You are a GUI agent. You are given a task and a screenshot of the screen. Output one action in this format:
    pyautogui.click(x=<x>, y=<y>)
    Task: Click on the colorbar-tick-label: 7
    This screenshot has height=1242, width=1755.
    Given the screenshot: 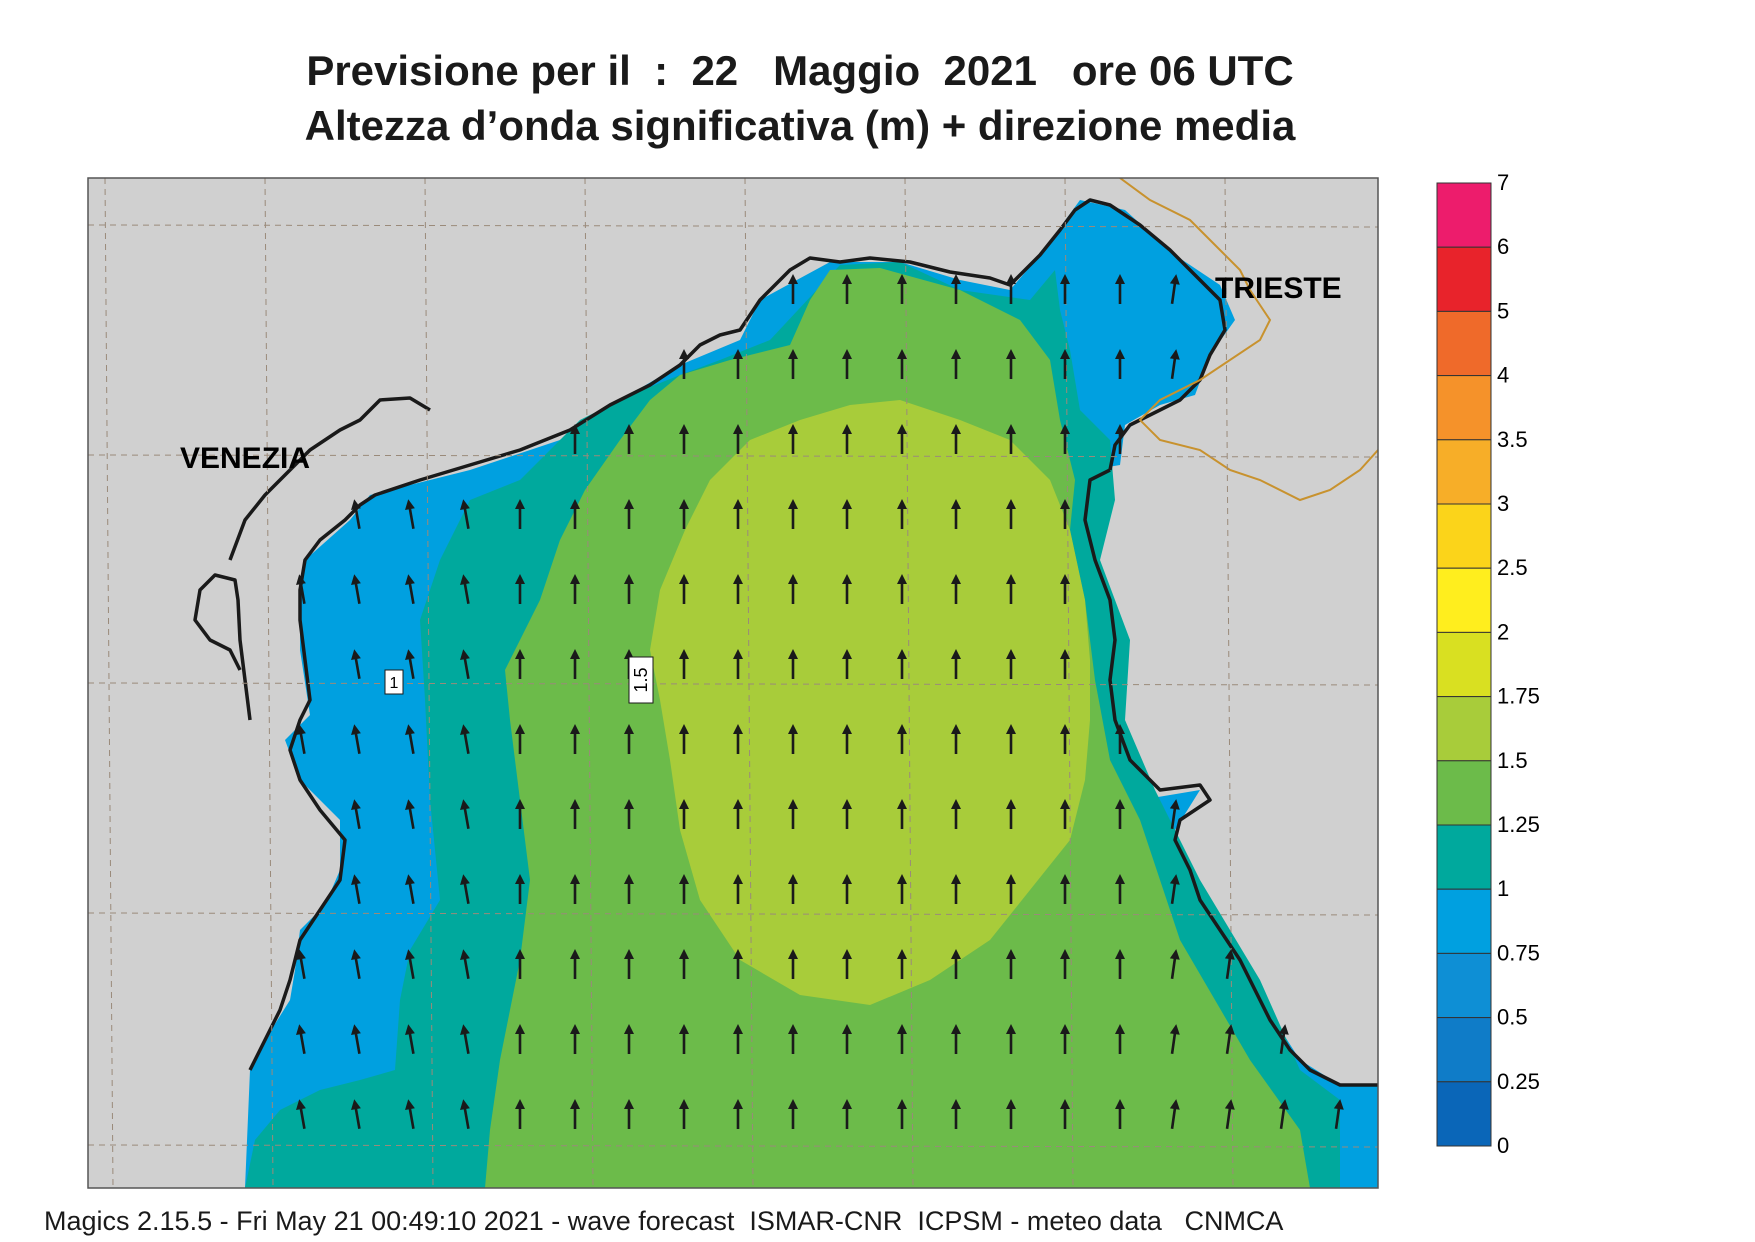 What is the action you would take?
    pyautogui.click(x=1503, y=182)
    